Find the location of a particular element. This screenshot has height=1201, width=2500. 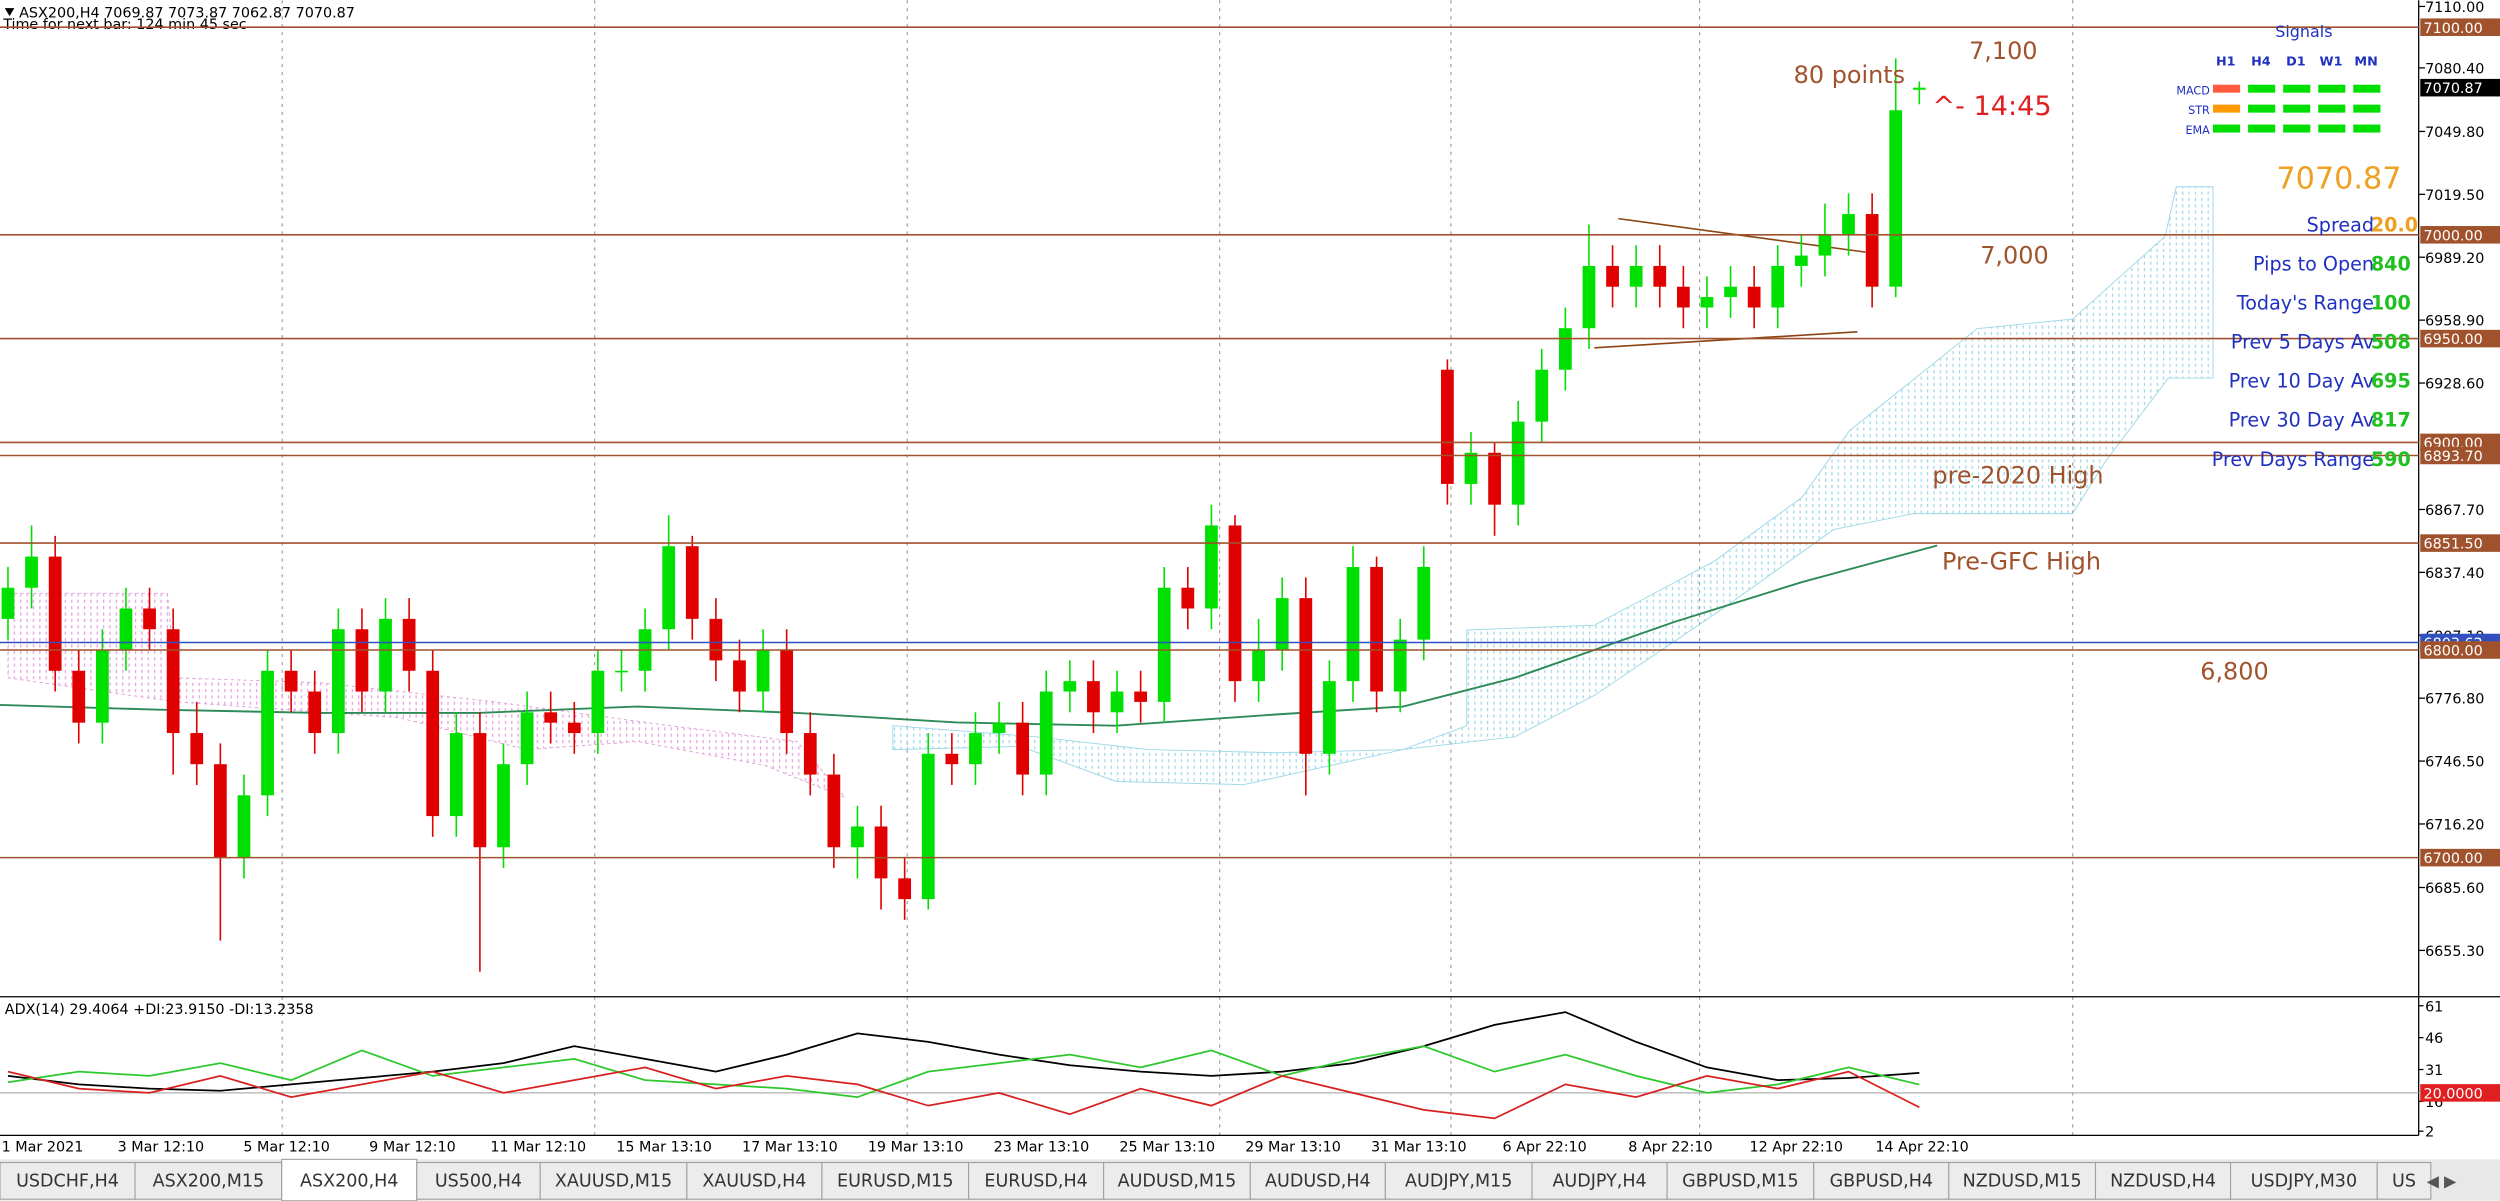

level-label: 7000.00 is located at coordinates (2452, 236).